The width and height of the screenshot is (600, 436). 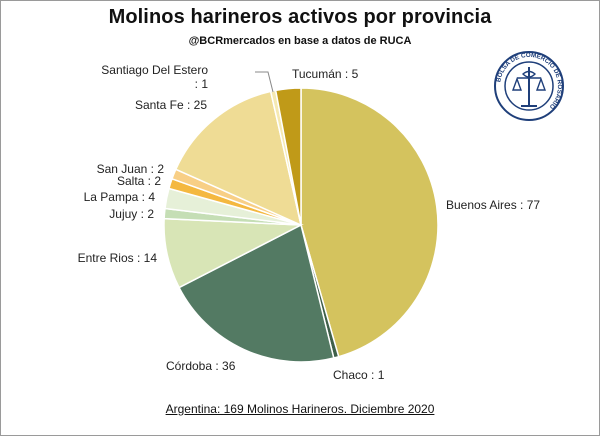 I want to click on slice-label-san-juan: San Juan : 2, so click(x=131, y=169).